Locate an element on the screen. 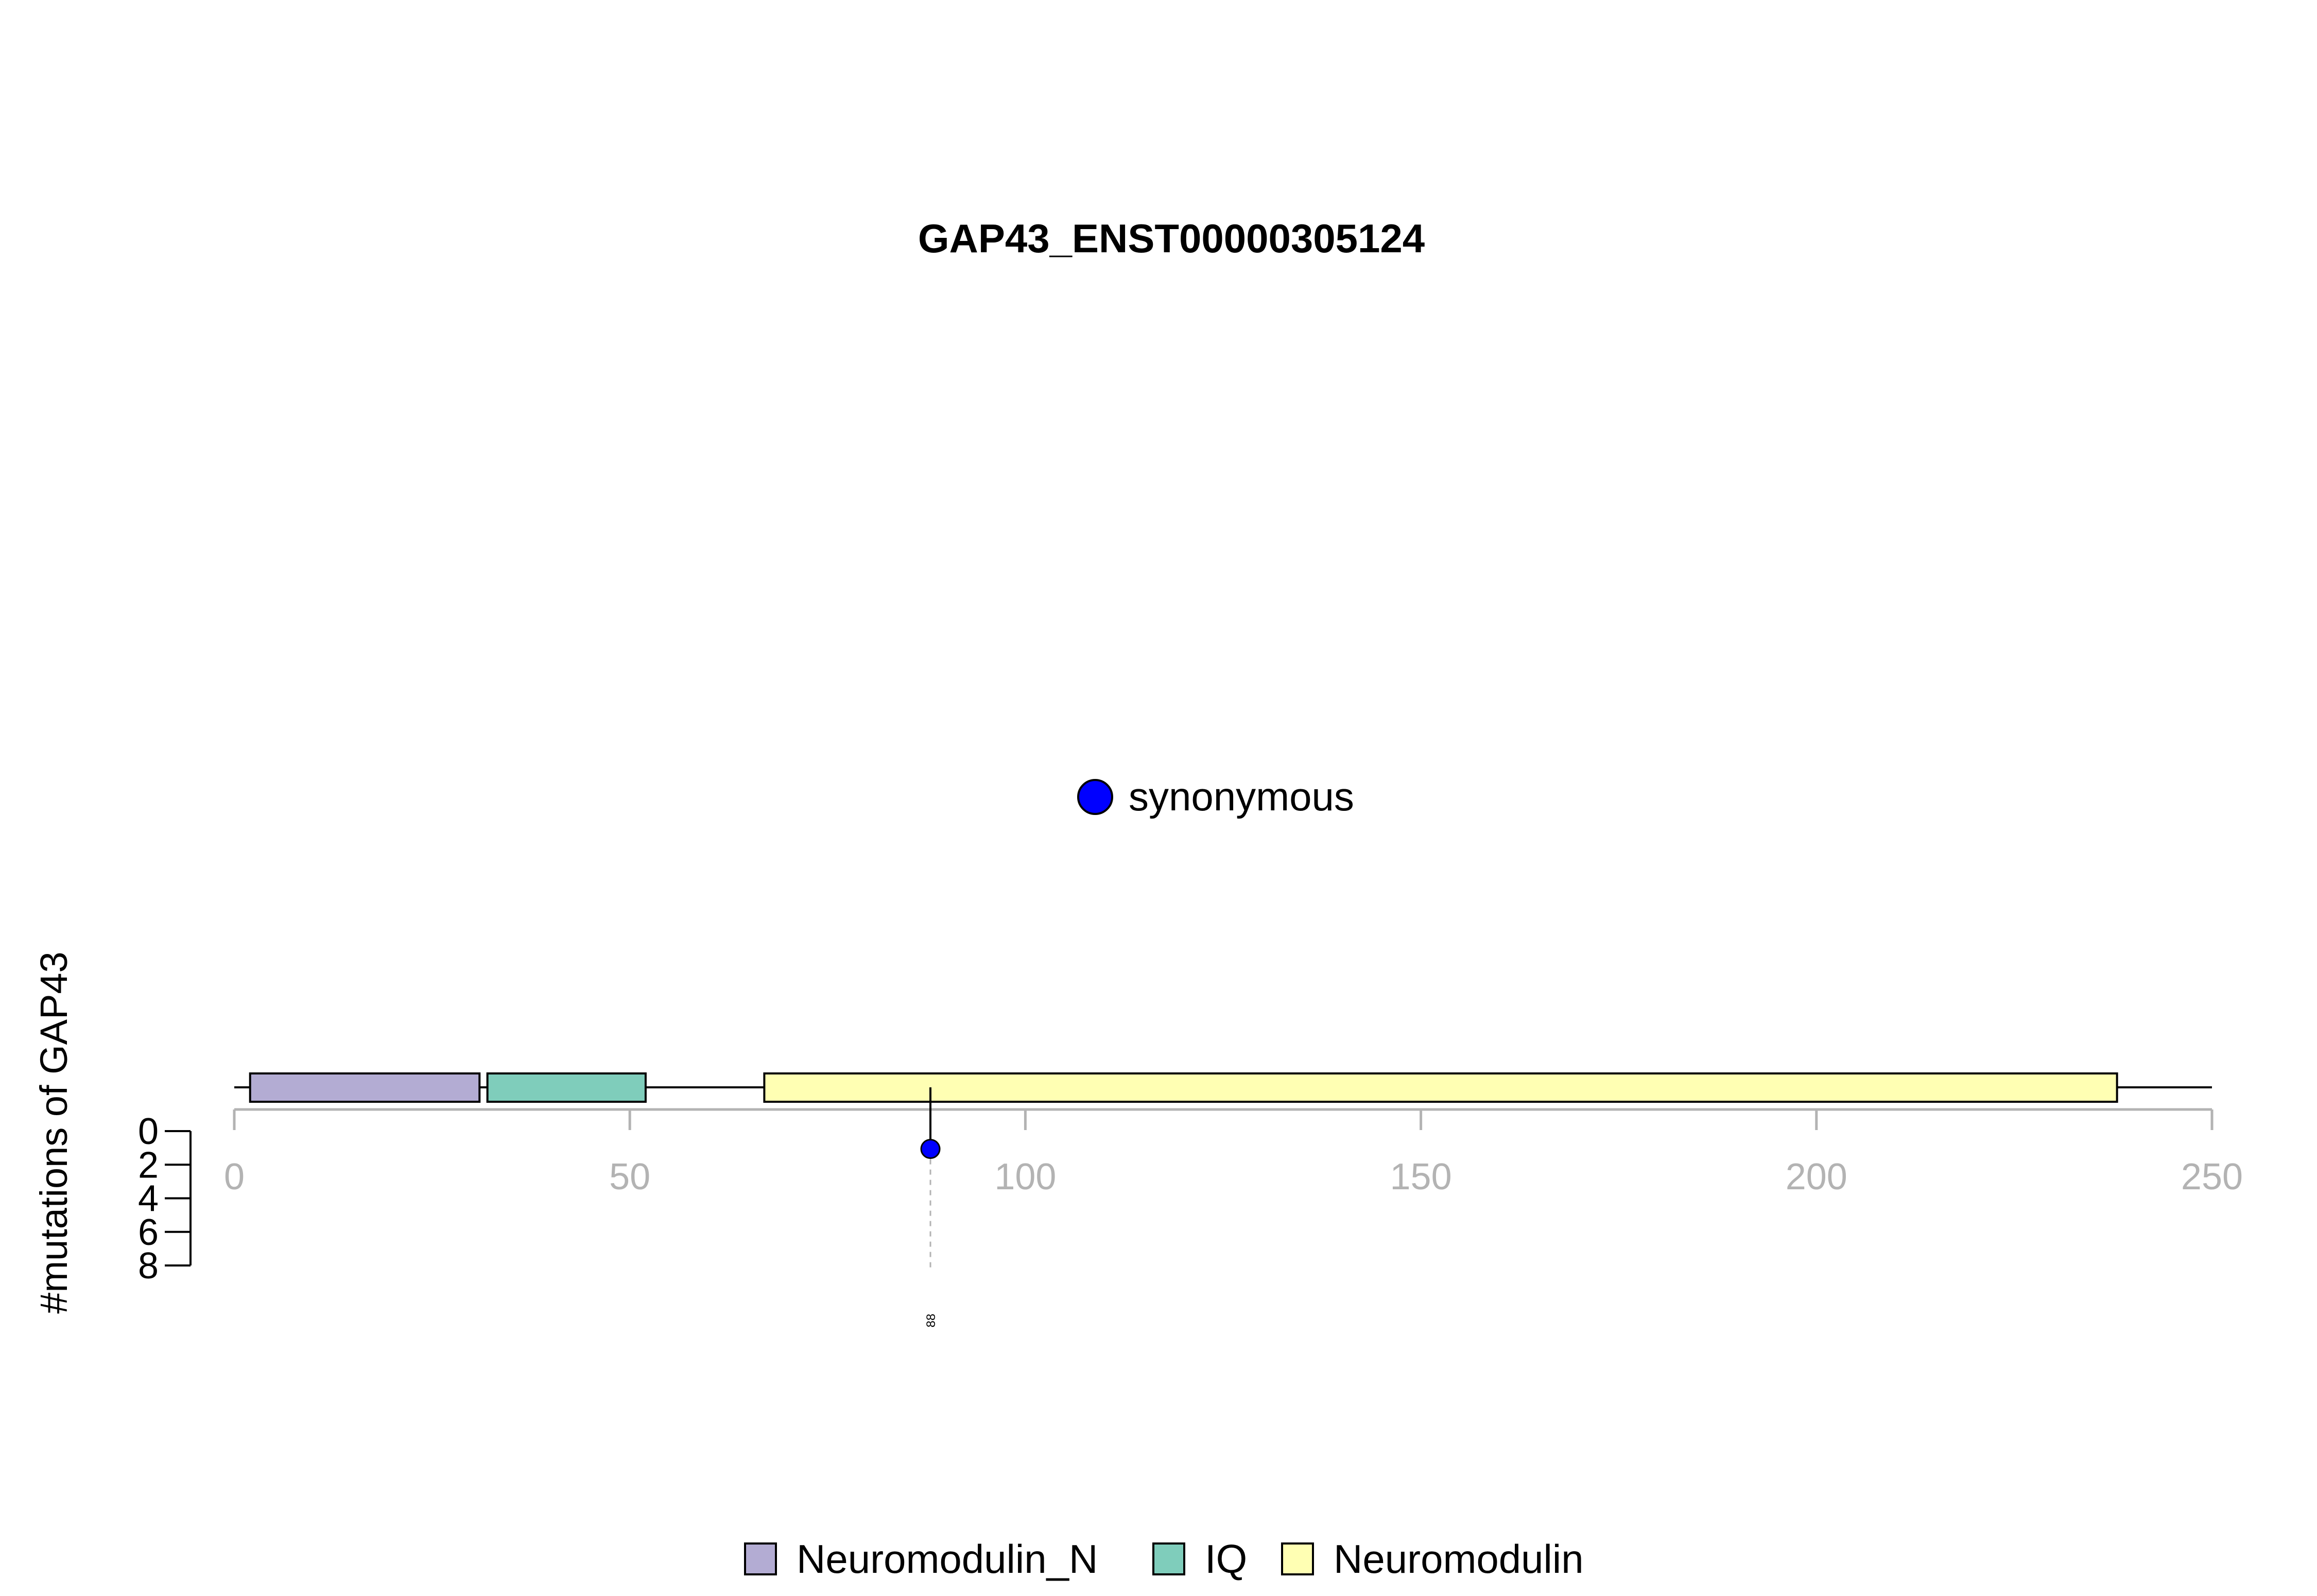 The width and height of the screenshot is (2317, 1596). domain-box-IQ is located at coordinates (566, 1087).